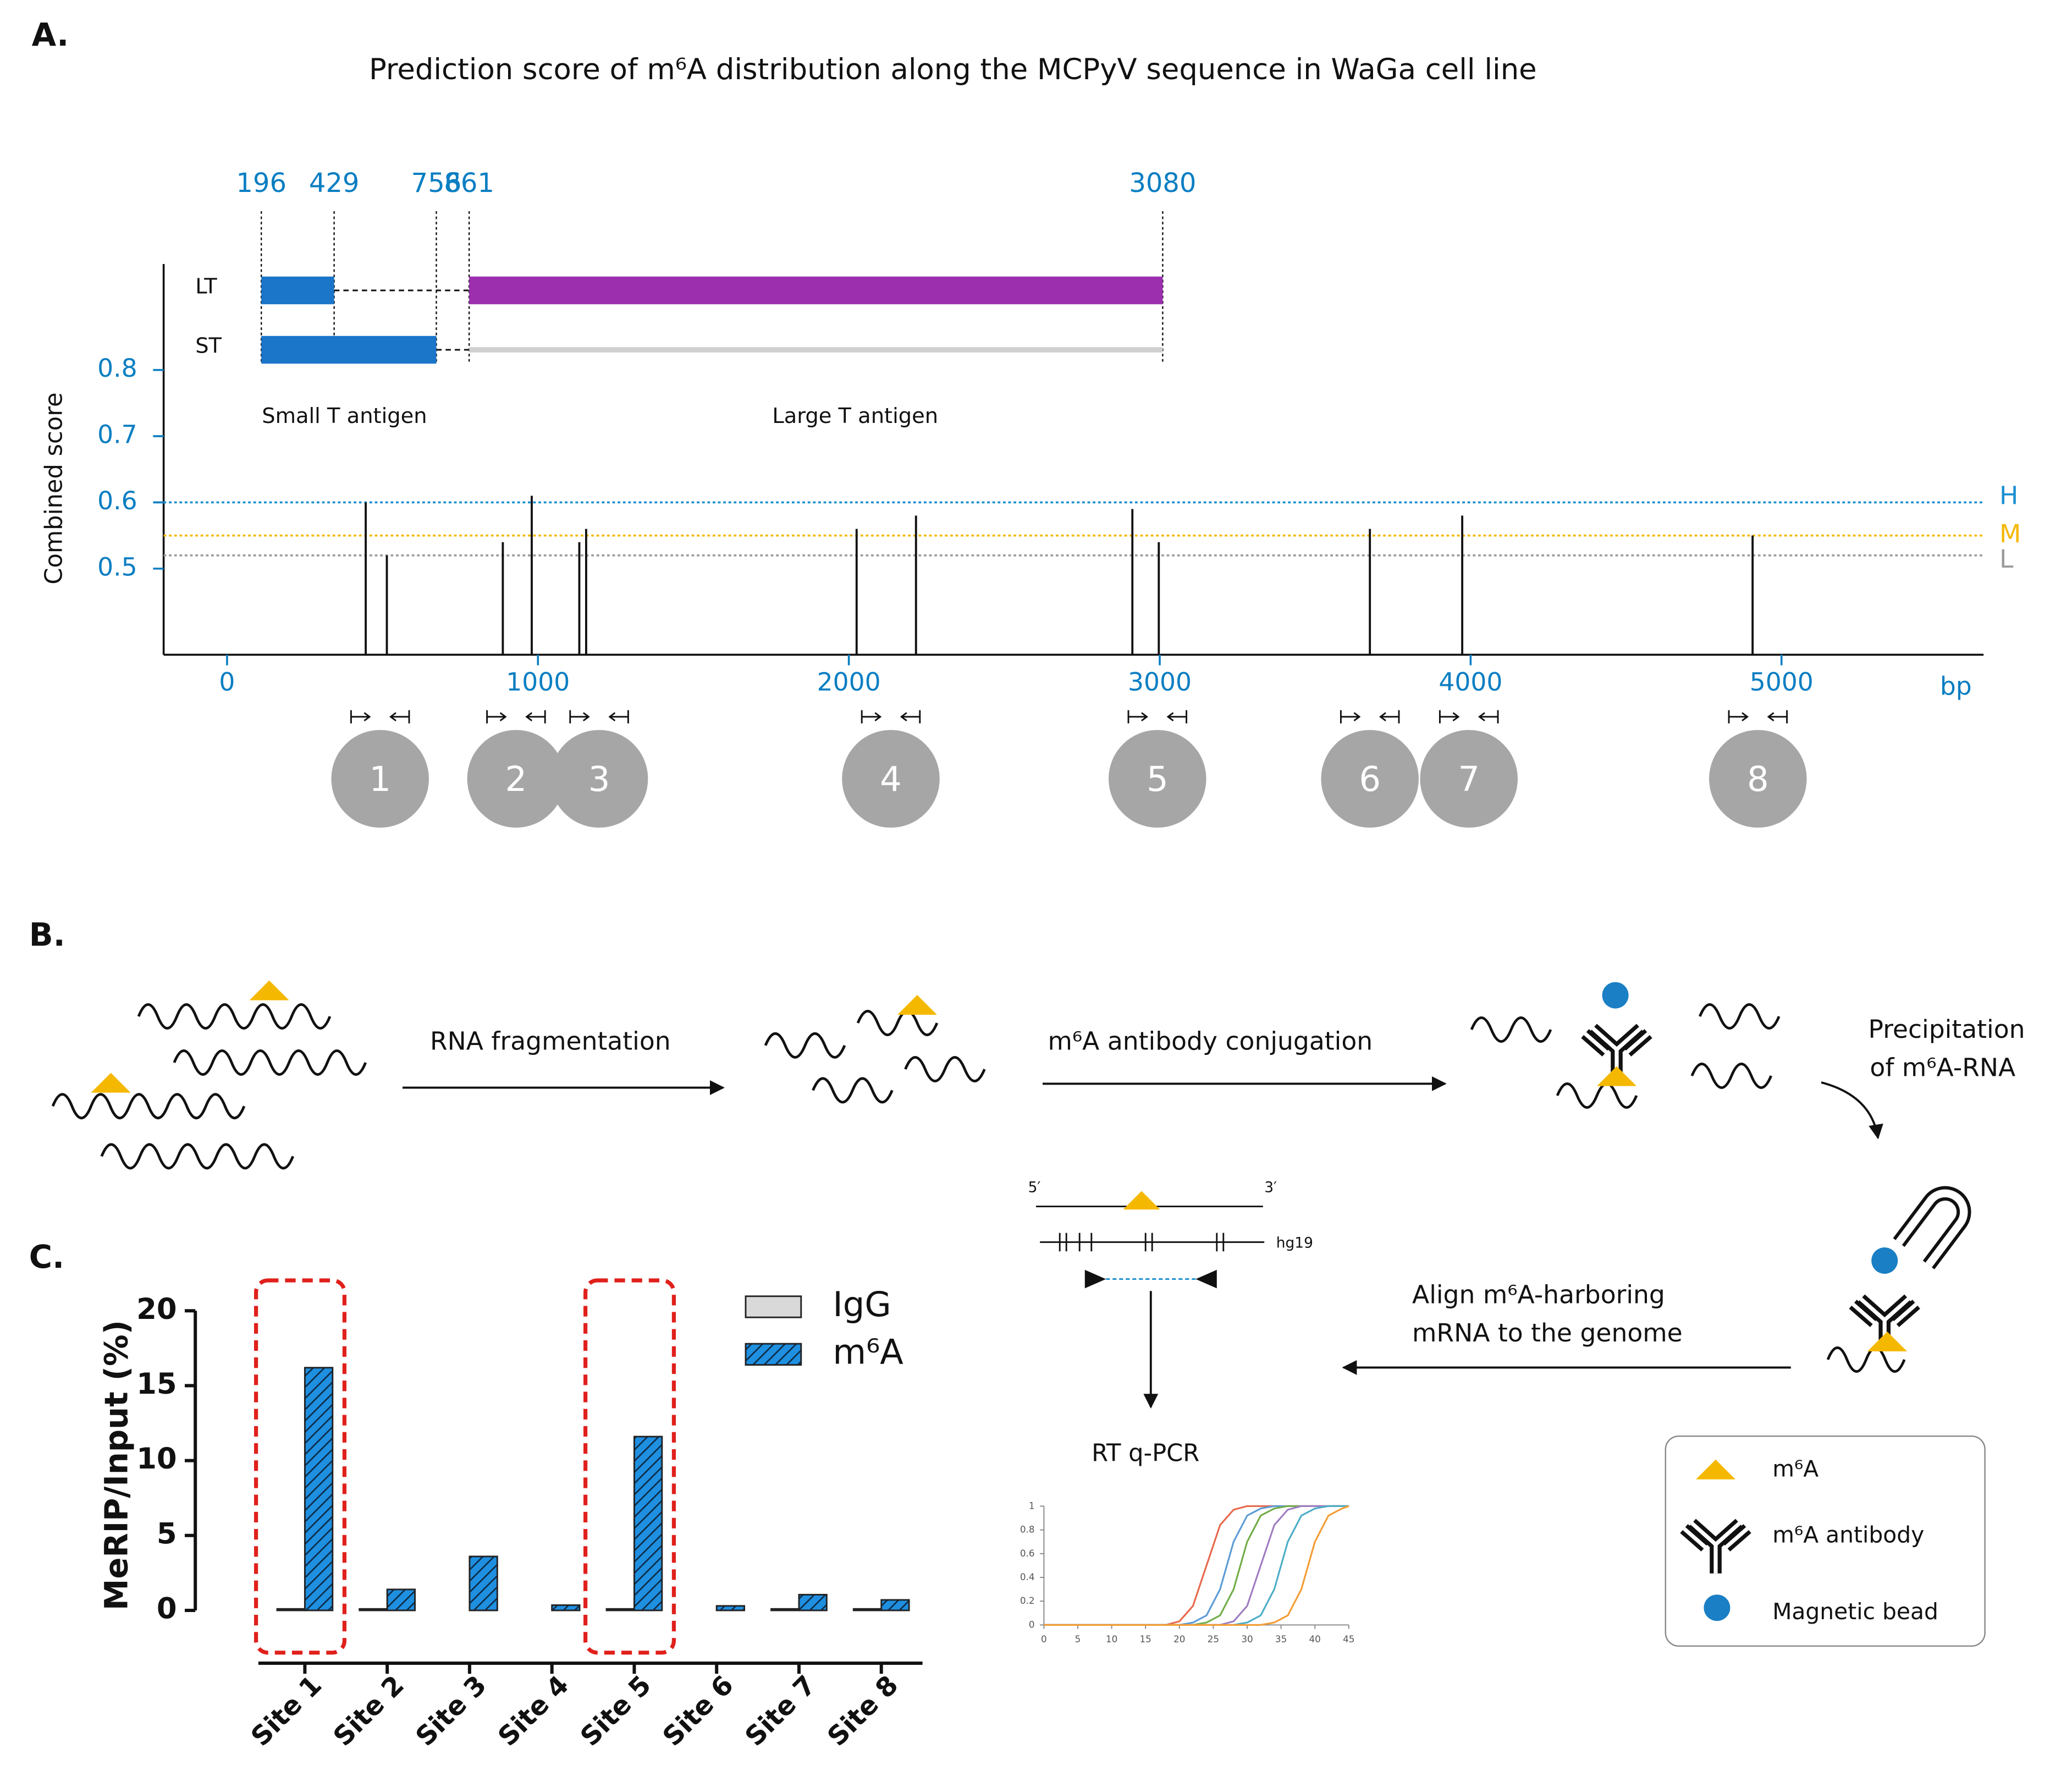  I want to click on curve, so click(1196, 1566).